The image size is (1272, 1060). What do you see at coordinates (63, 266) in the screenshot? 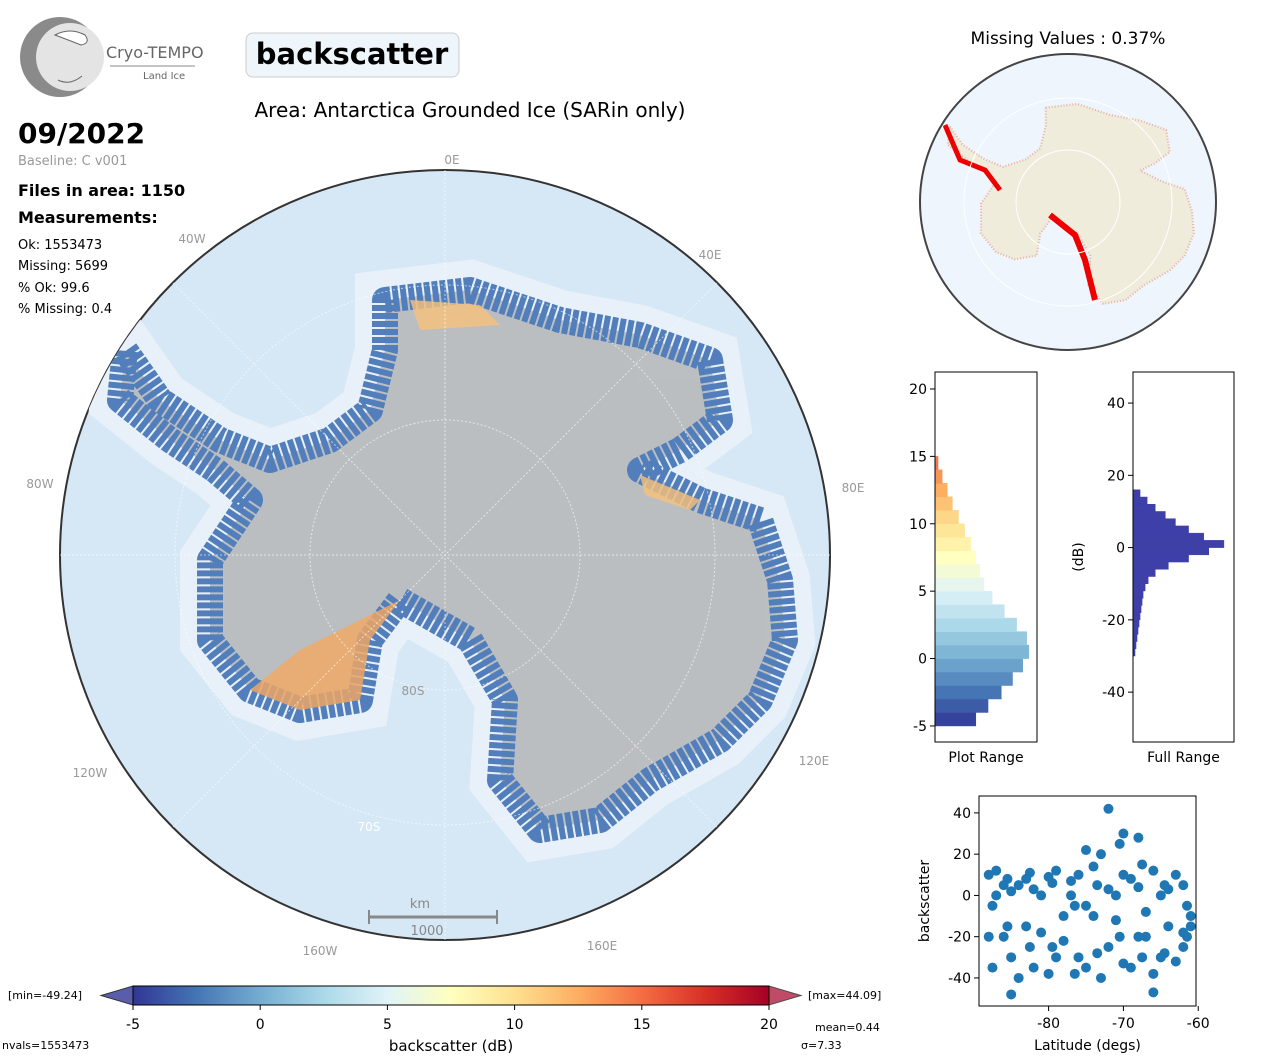
I see `missing: Missing: 5699` at bounding box center [63, 266].